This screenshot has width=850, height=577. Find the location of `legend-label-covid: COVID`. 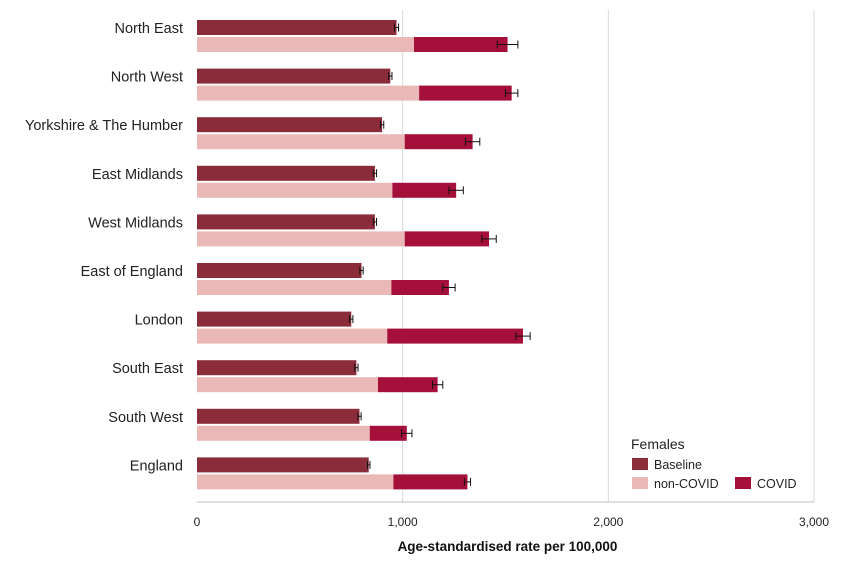

legend-label-covid: COVID is located at coordinates (777, 484).